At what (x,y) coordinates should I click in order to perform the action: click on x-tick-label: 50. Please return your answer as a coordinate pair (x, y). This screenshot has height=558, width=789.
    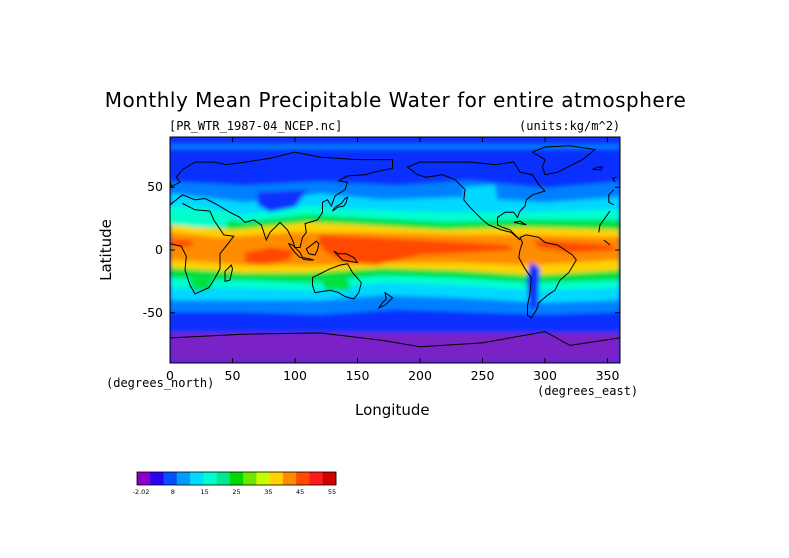
    Looking at the image, I should click on (232, 375).